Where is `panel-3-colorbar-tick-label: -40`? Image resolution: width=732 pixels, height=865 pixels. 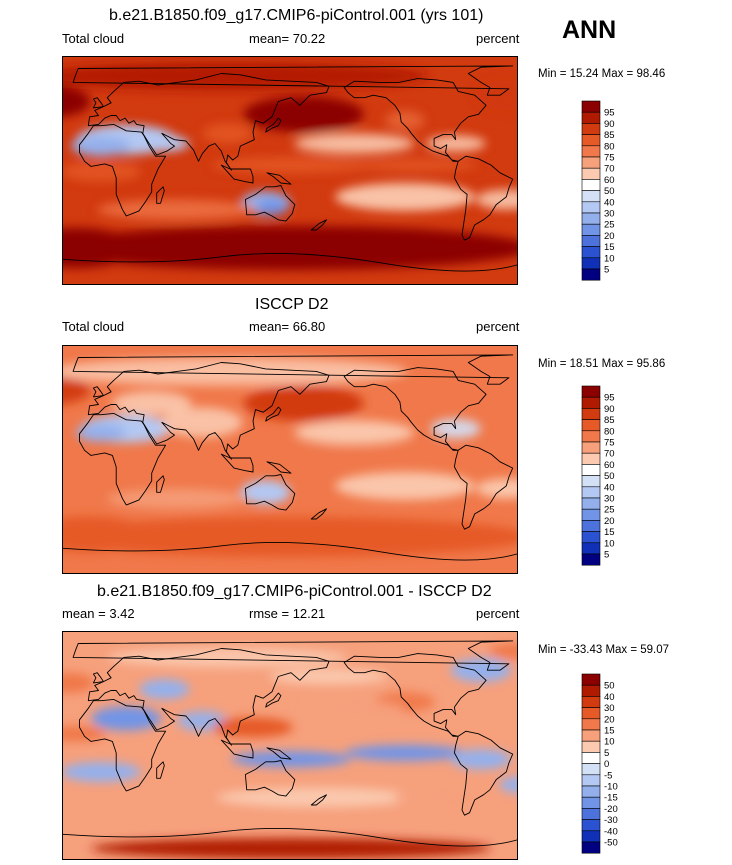 panel-3-colorbar-tick-label: -40 is located at coordinates (611, 831).